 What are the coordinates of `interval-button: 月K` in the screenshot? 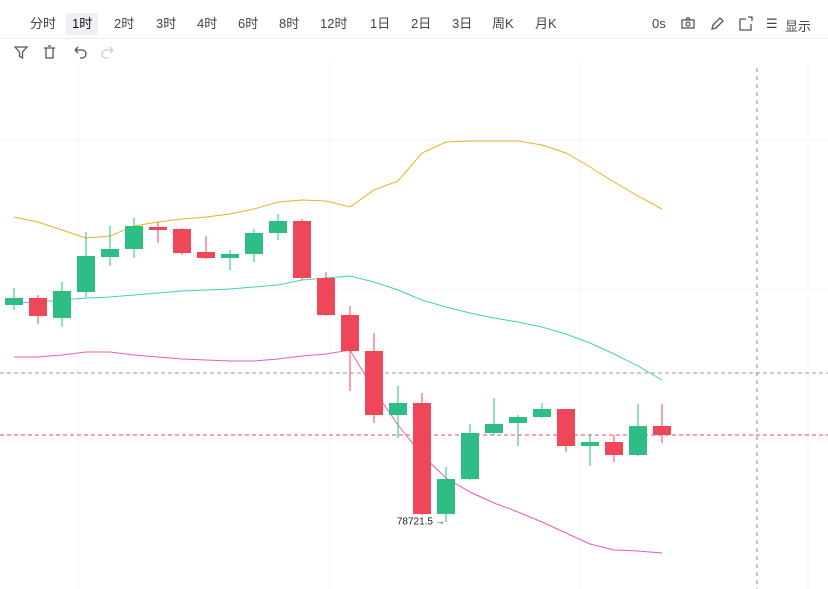 It's located at (546, 23).